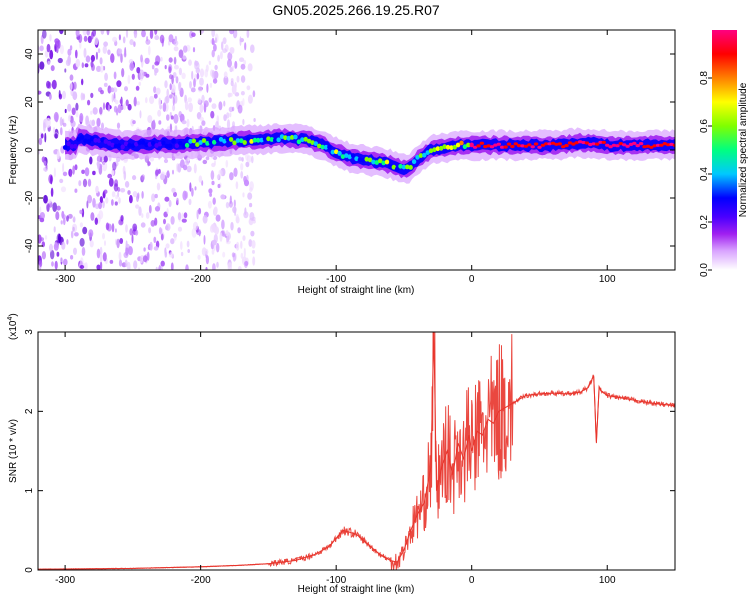  What do you see at coordinates (13, 326) in the screenshot?
I see `snr-y-multiplier: (x104)` at bounding box center [13, 326].